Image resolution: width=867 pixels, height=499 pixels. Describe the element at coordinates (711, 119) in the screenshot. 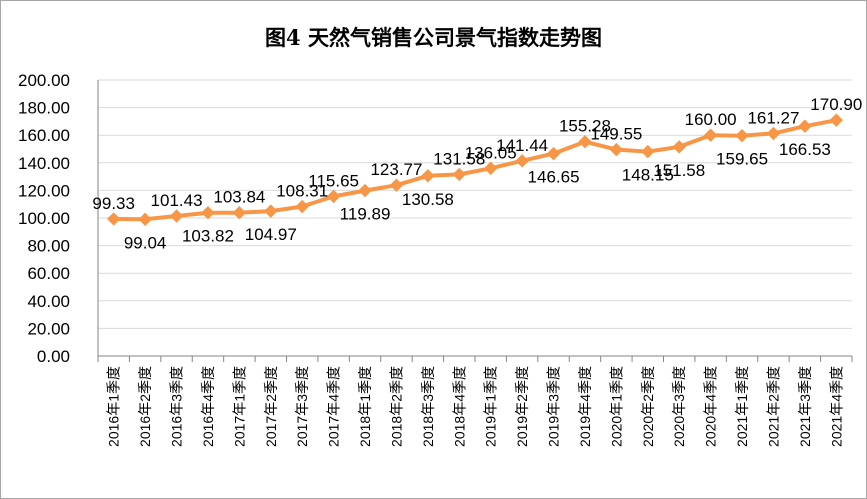

I see `data-label: 160.00` at that location.